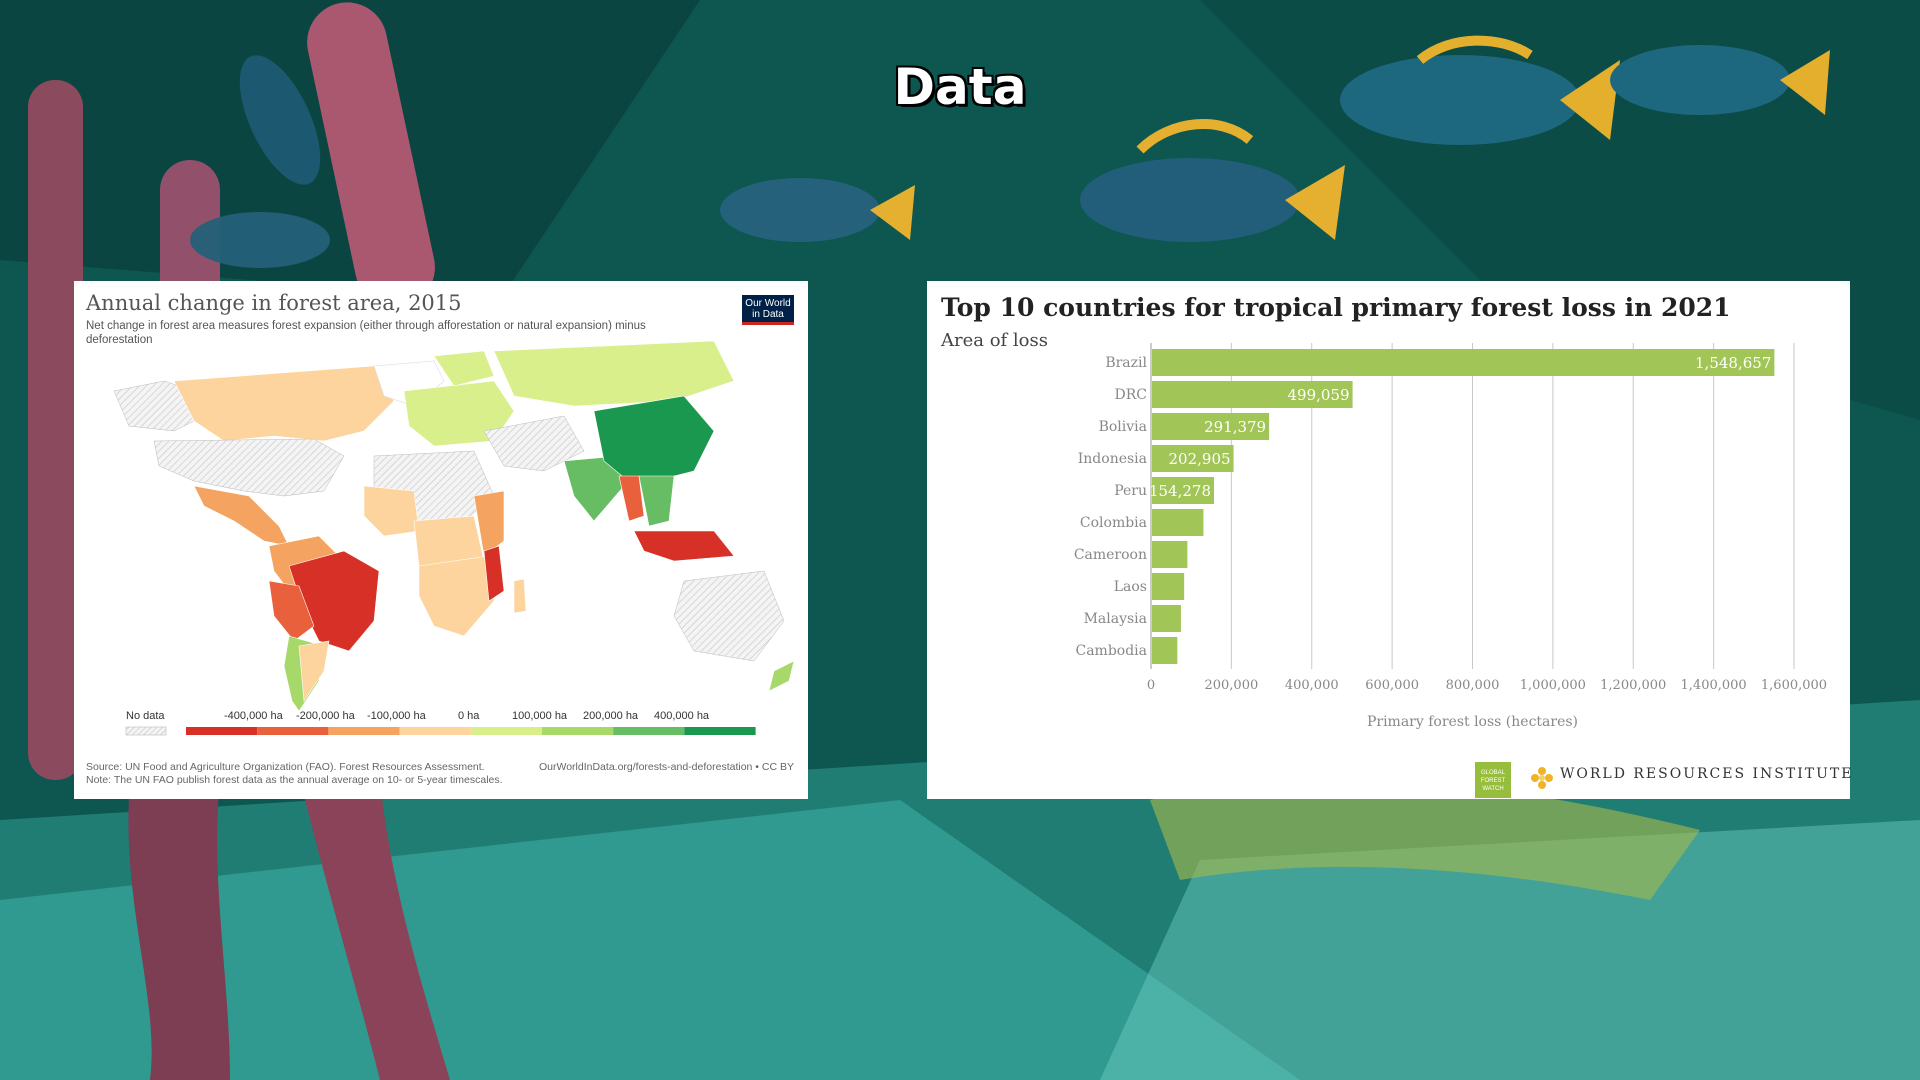  I want to click on map-region-myanmar, so click(631, 498).